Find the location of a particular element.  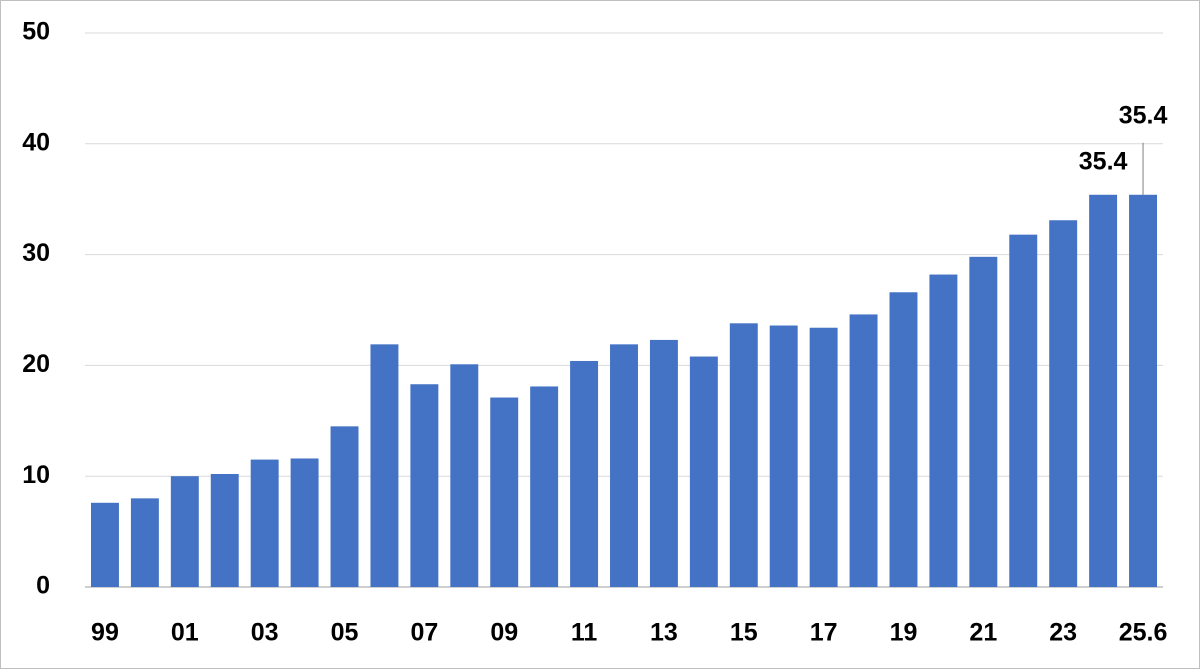

x-tick-label: 05 is located at coordinates (345, 633).